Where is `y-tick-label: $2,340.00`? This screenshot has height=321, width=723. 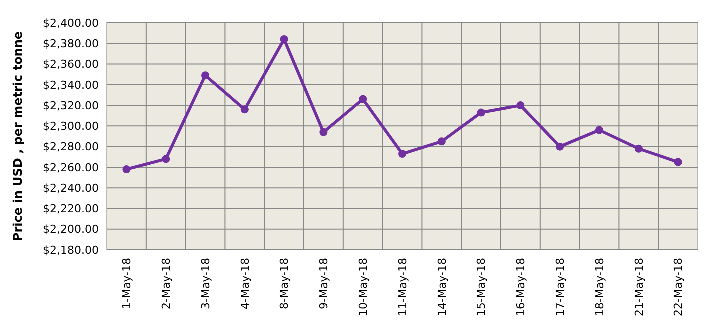 y-tick-label: $2,340.00 is located at coordinates (71, 85).